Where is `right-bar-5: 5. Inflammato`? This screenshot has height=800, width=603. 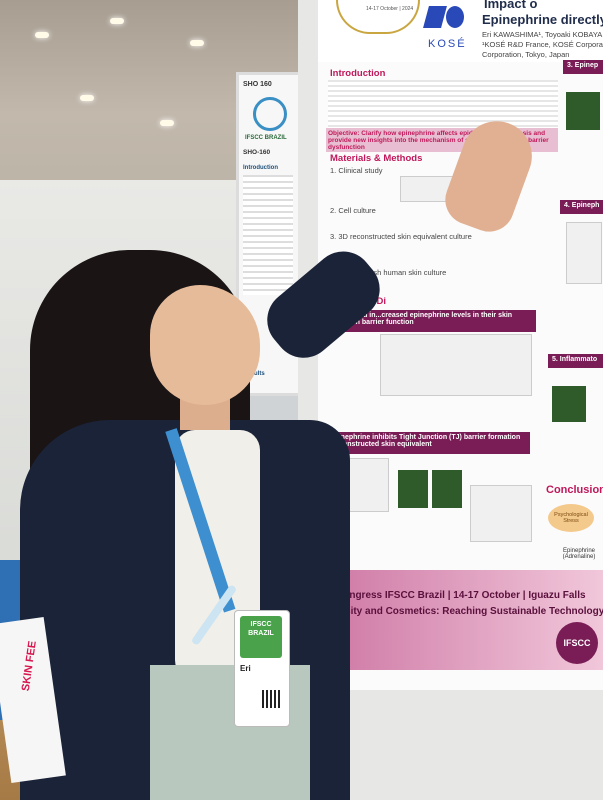 right-bar-5: 5. Inflammato is located at coordinates (575, 361).